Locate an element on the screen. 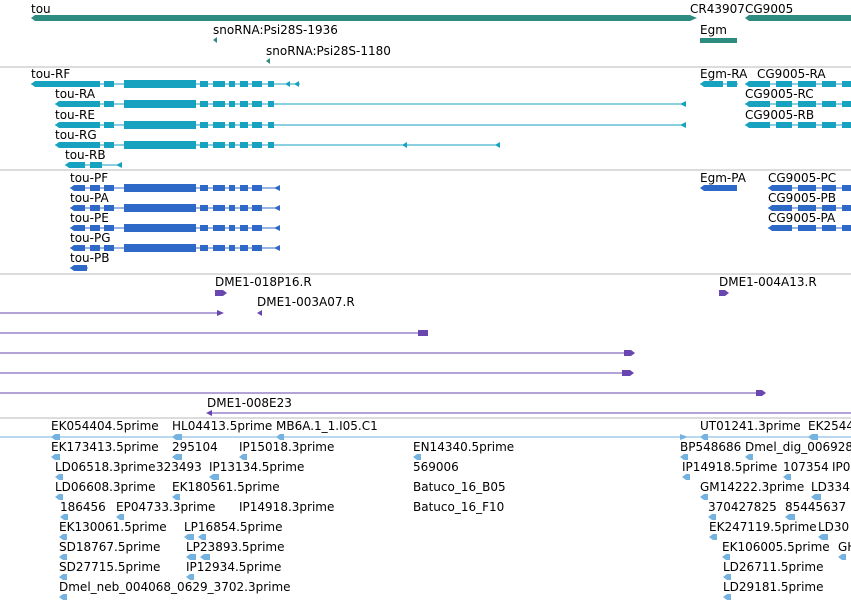 This screenshot has height=602, width=851. est-label: HL04413.5prime is located at coordinates (222, 426).